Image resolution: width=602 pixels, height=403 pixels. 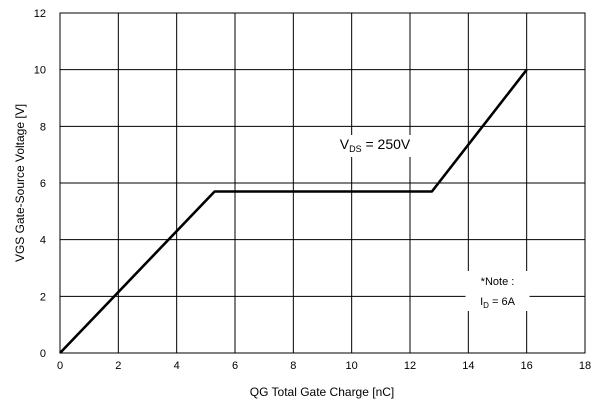 What do you see at coordinates (43, 127) in the screenshot?
I see `y-tick-label: 8` at bounding box center [43, 127].